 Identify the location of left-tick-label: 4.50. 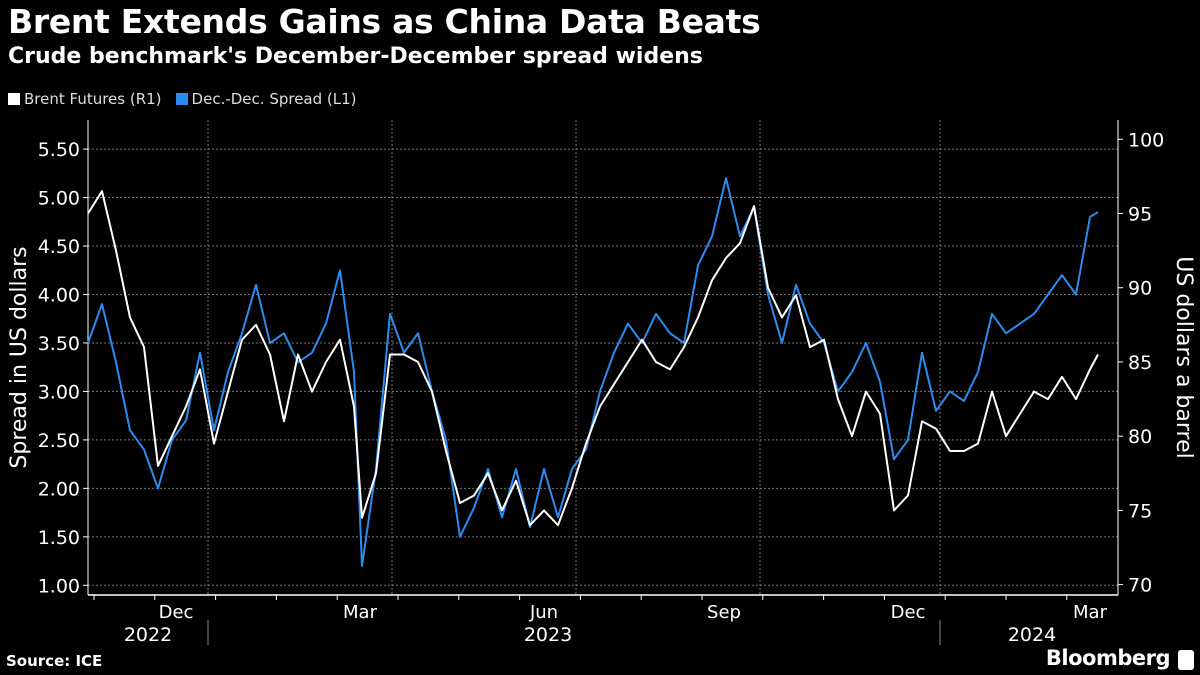
(59, 247).